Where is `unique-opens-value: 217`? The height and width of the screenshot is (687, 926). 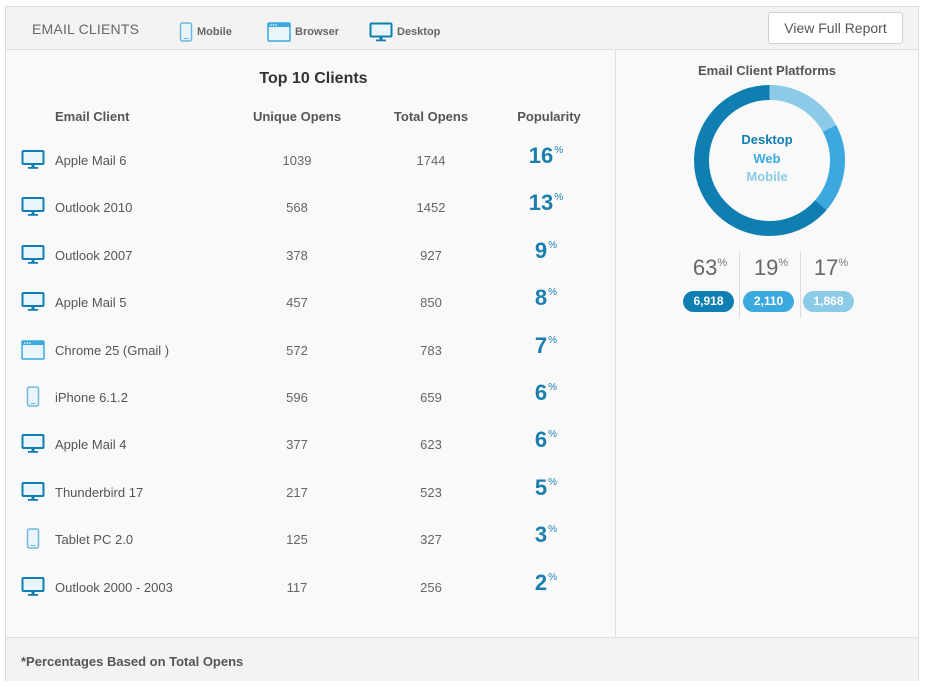
unique-opens-value: 217 is located at coordinates (297, 492).